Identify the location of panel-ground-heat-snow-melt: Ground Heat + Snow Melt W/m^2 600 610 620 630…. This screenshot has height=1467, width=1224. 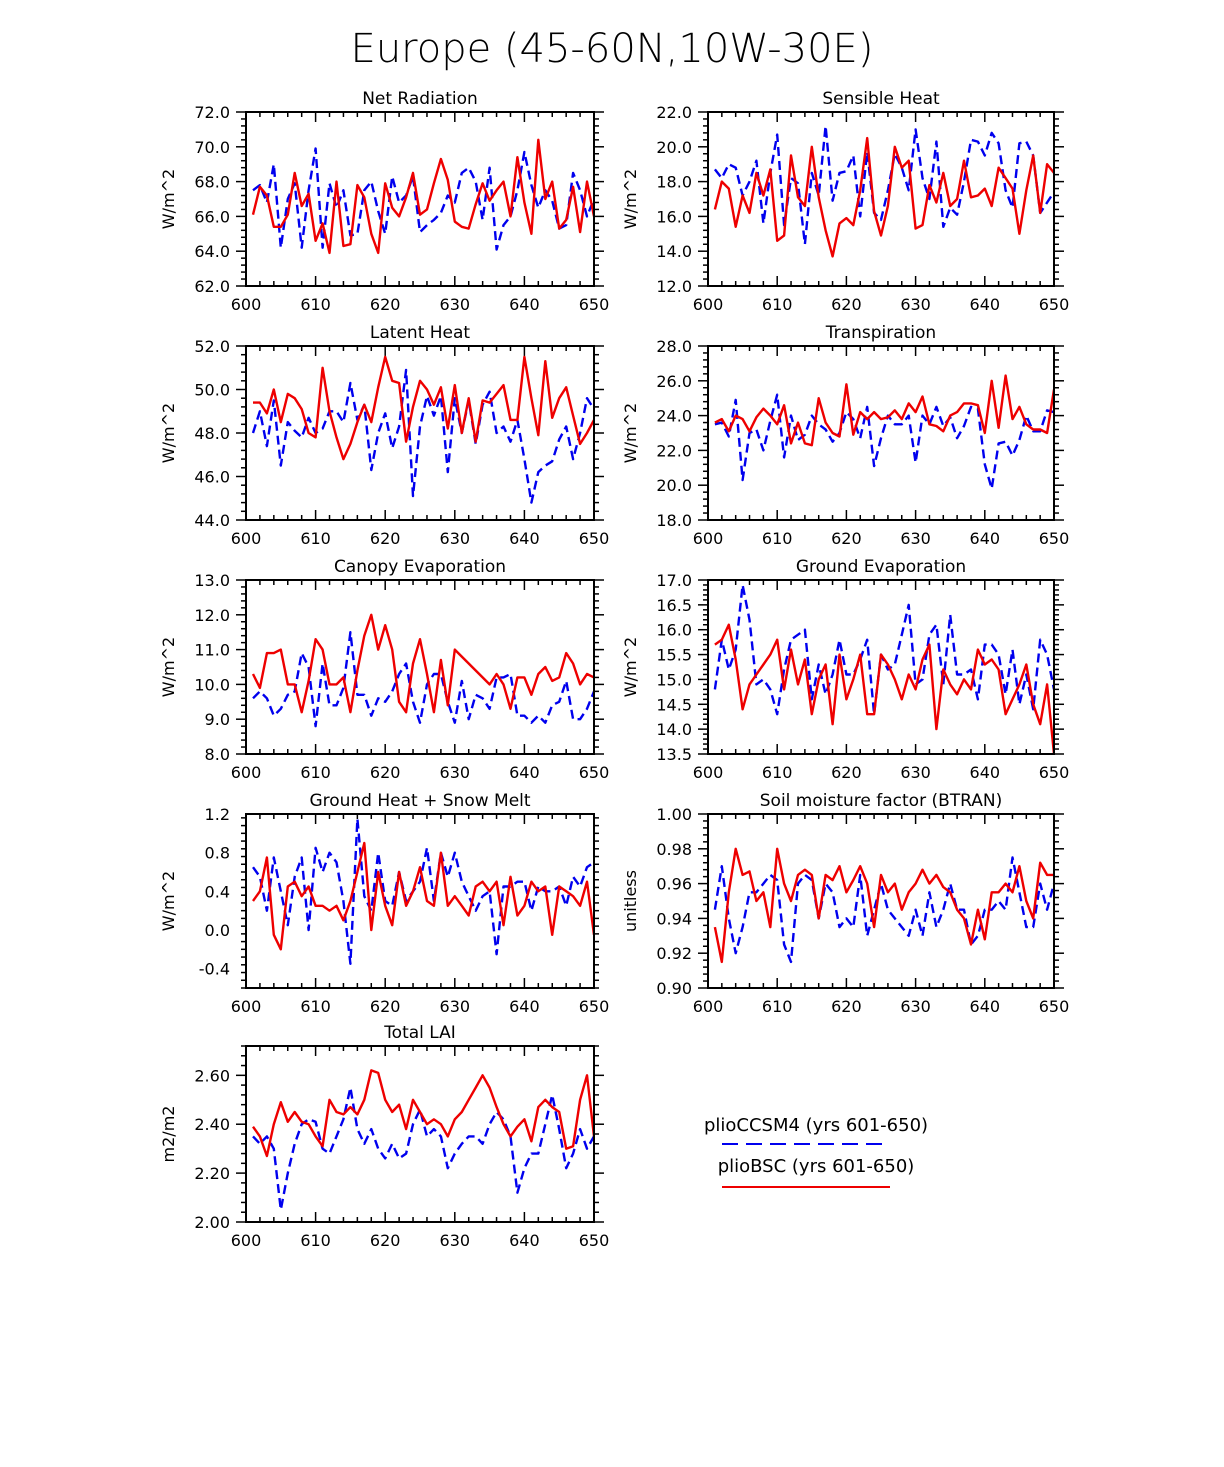
(384, 903).